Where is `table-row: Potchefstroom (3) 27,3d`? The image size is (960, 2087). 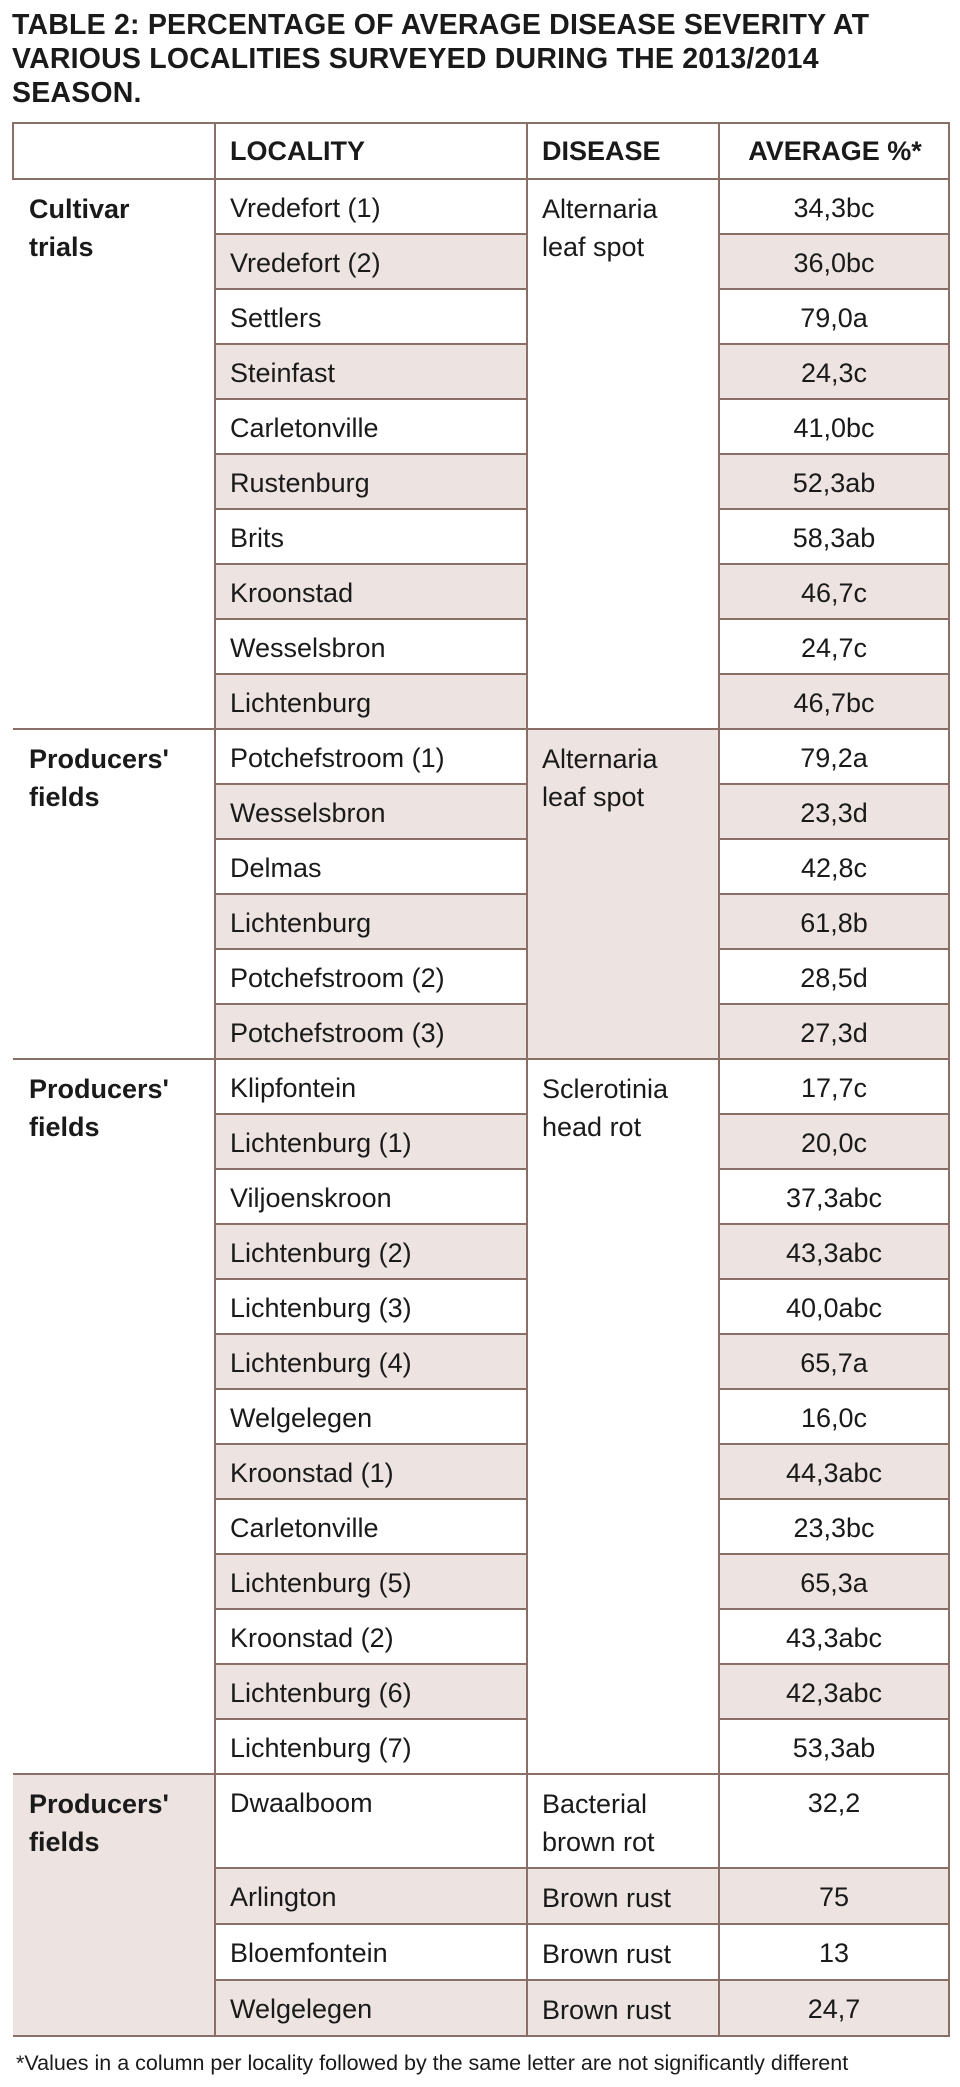
table-row: Potchefstroom (3) 27,3d is located at coordinates (481, 1031).